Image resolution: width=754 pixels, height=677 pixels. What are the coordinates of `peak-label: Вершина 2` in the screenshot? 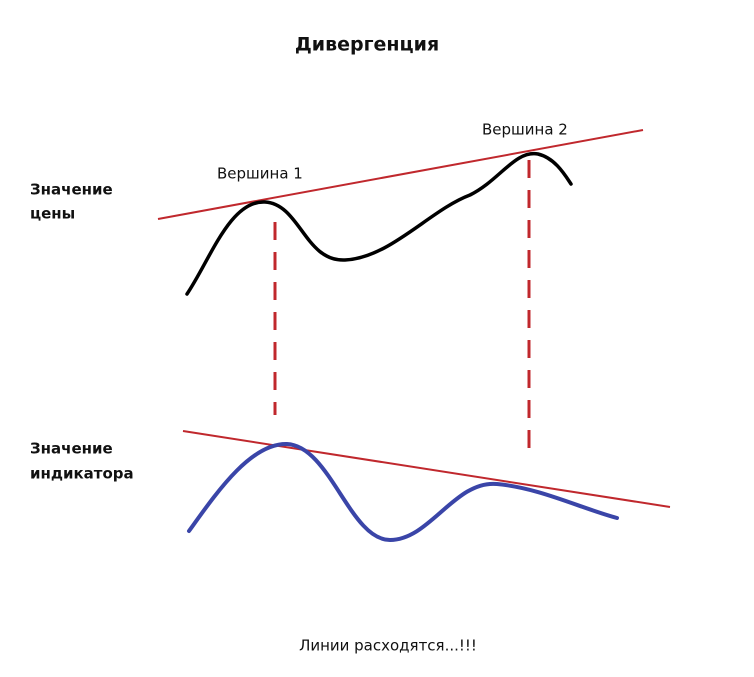 It's located at (525, 130).